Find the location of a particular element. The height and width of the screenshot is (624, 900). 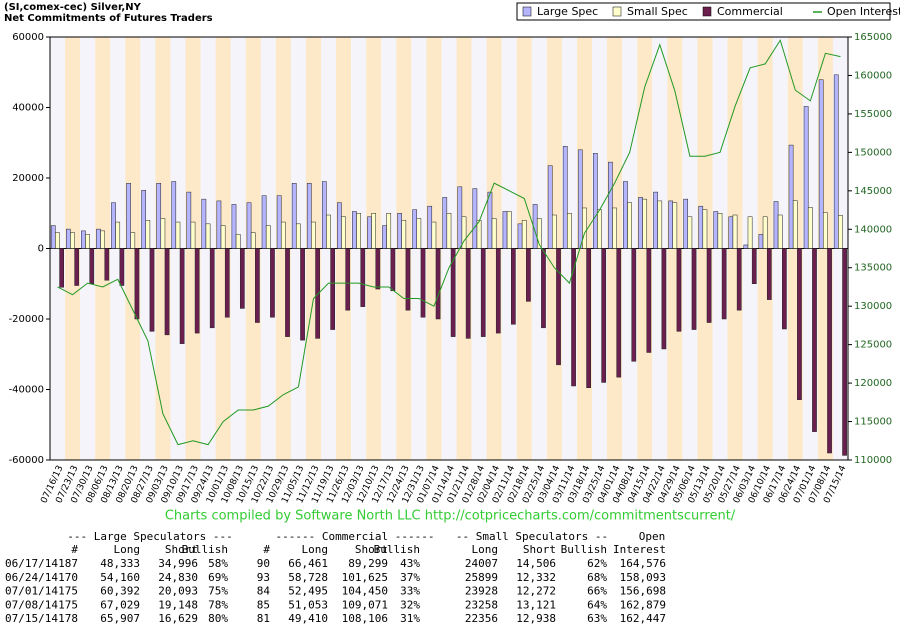

y2-tick-label: 145000 is located at coordinates (873, 191).